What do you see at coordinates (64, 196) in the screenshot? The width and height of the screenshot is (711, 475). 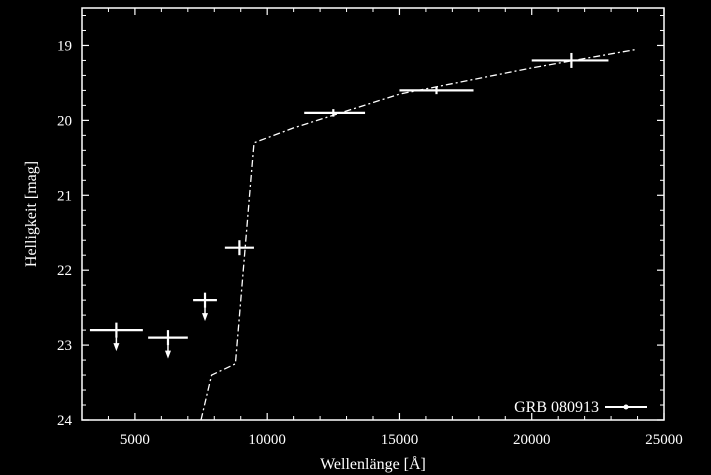 I see `y-tick-label: 21` at bounding box center [64, 196].